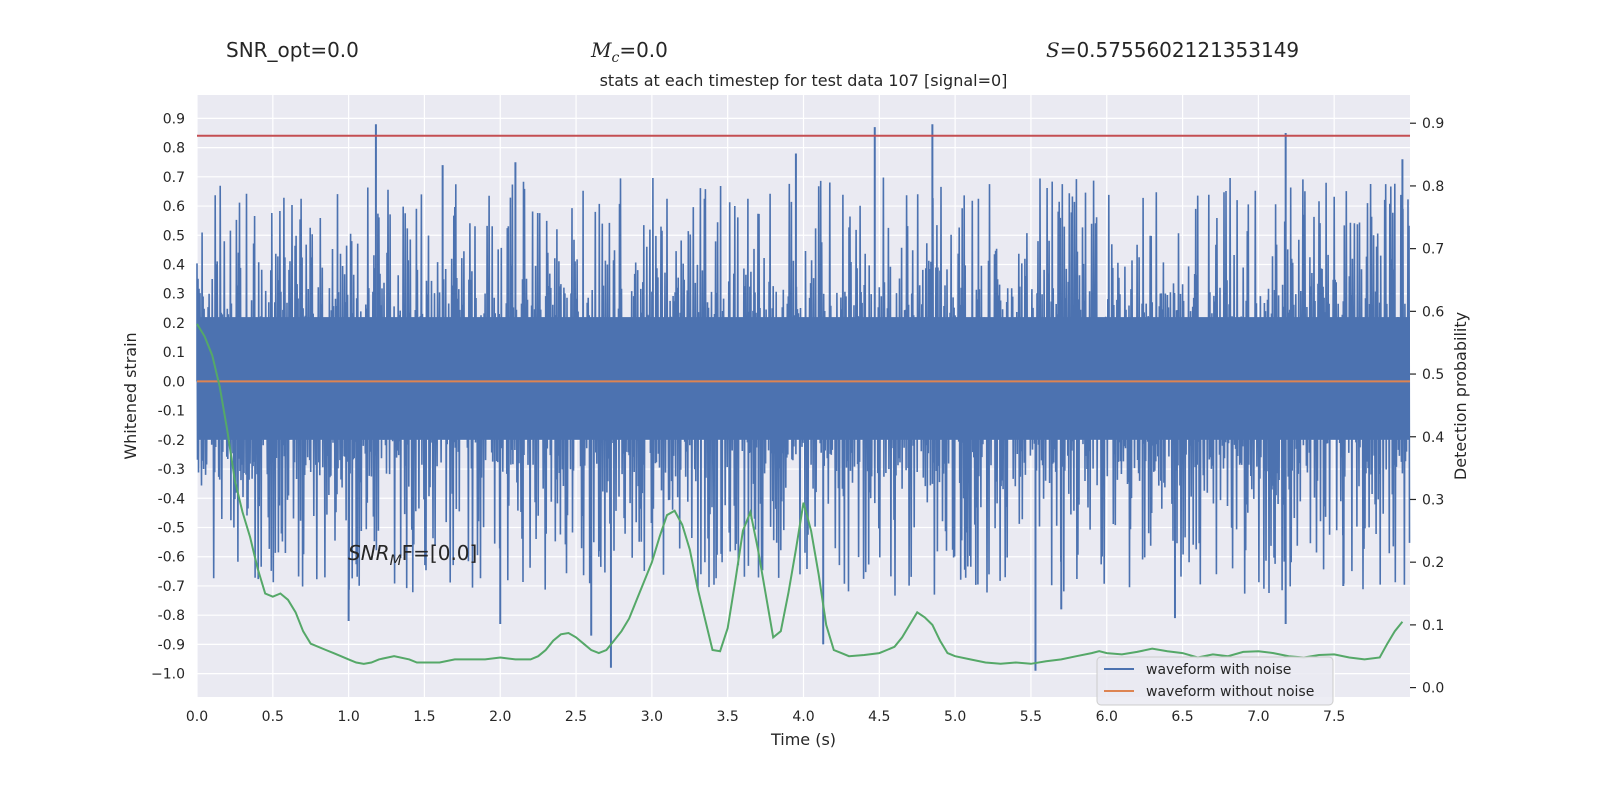 Image resolution: width=1600 pixels, height=800 pixels. Describe the element at coordinates (171, 412) in the screenshot. I see `y-tick-10: -0.1` at that location.